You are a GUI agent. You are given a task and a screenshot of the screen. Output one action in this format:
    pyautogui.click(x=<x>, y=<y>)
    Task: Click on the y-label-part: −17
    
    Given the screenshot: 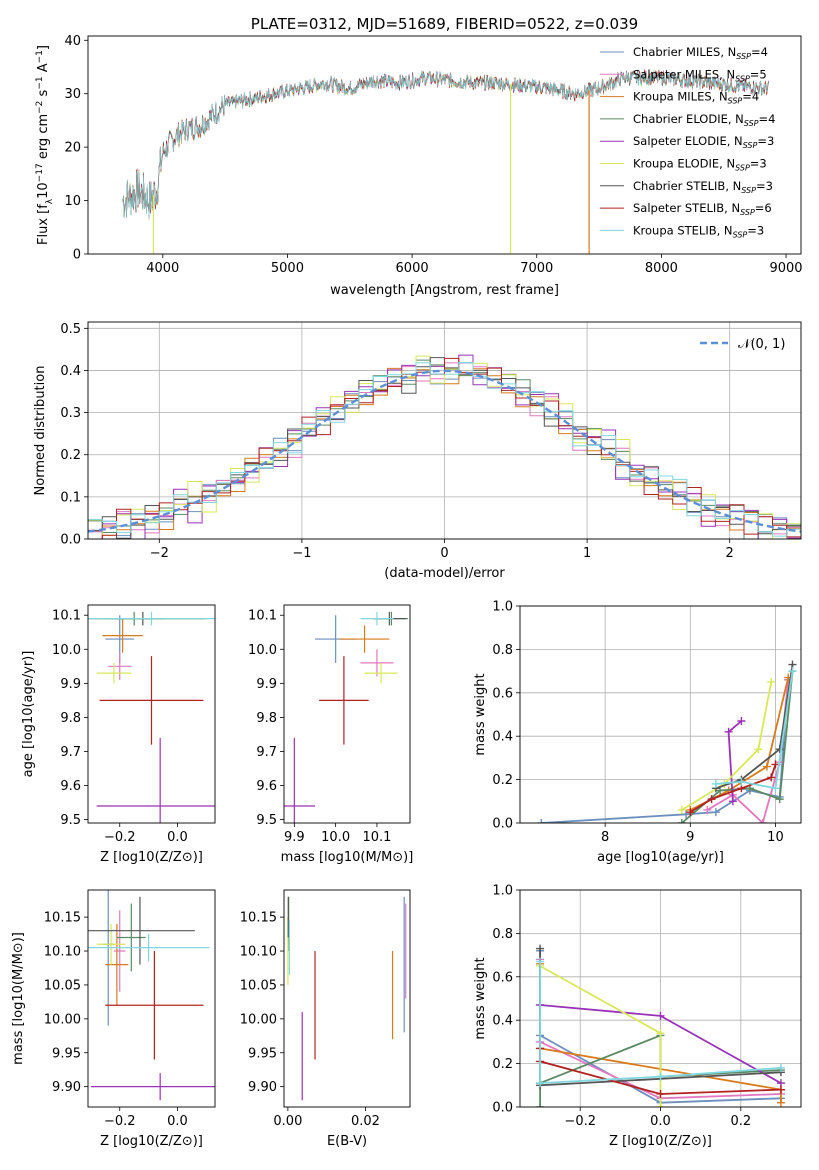 What is the action you would take?
    pyautogui.click(x=40, y=172)
    